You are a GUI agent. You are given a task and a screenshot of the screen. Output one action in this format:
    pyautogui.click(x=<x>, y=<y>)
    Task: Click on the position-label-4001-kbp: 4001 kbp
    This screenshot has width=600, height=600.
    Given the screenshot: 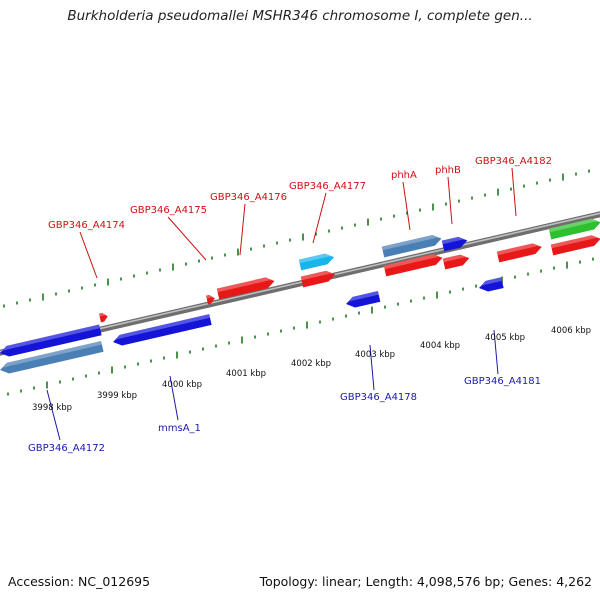 What is the action you would take?
    pyautogui.click(x=246, y=374)
    